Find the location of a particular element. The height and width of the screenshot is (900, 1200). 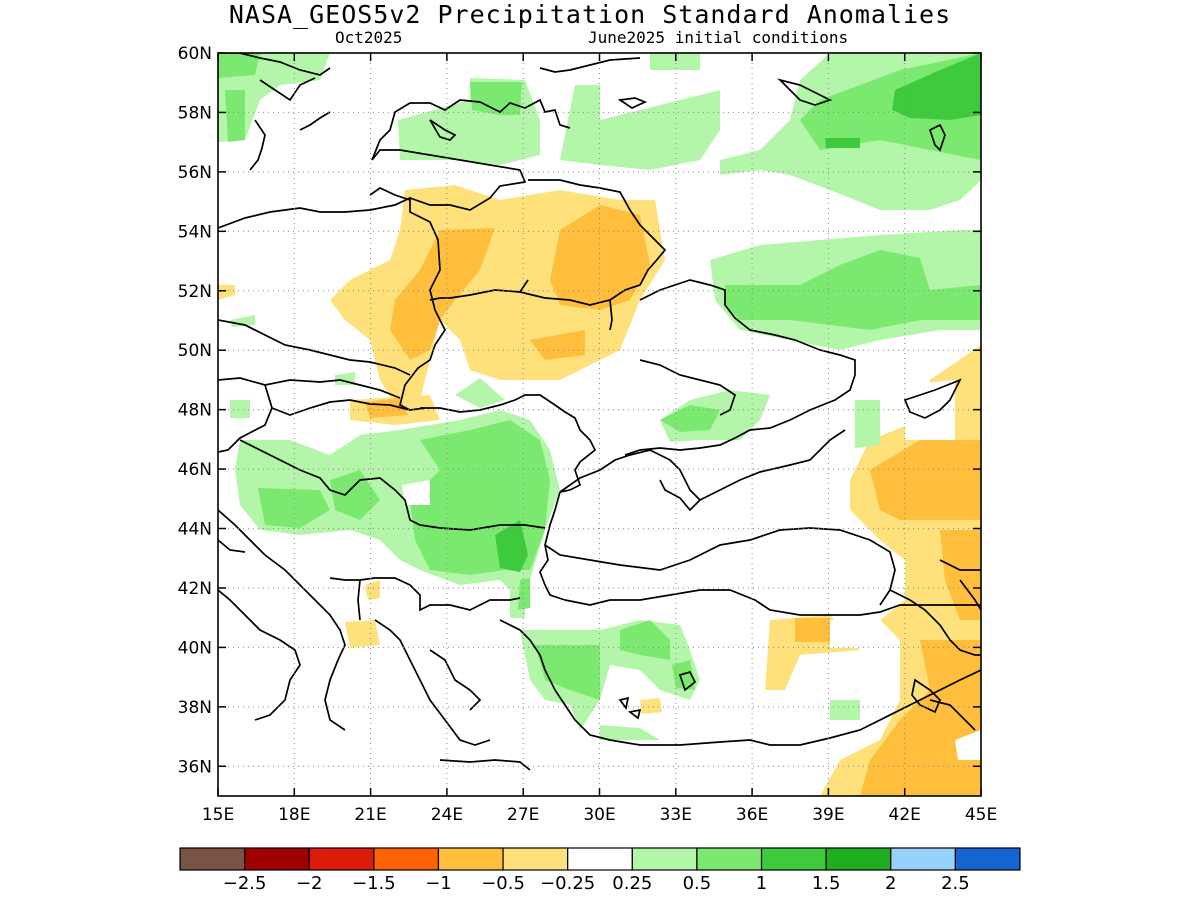

colorbar-label: −1.5 is located at coordinates (374, 883).